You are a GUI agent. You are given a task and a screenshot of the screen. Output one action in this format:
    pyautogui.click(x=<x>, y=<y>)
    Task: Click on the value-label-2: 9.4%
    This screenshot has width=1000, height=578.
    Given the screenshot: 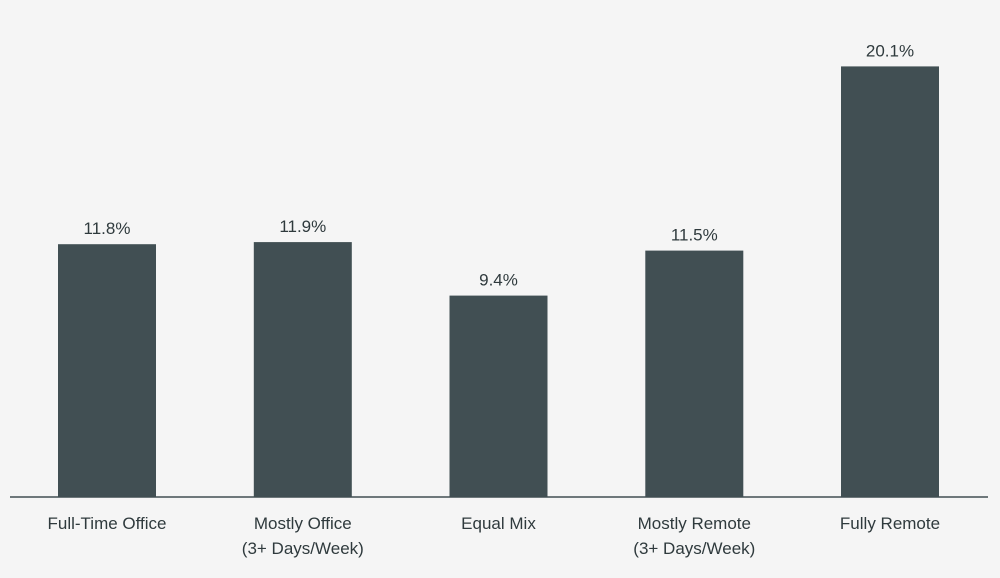 What is the action you would take?
    pyautogui.click(x=498, y=280)
    